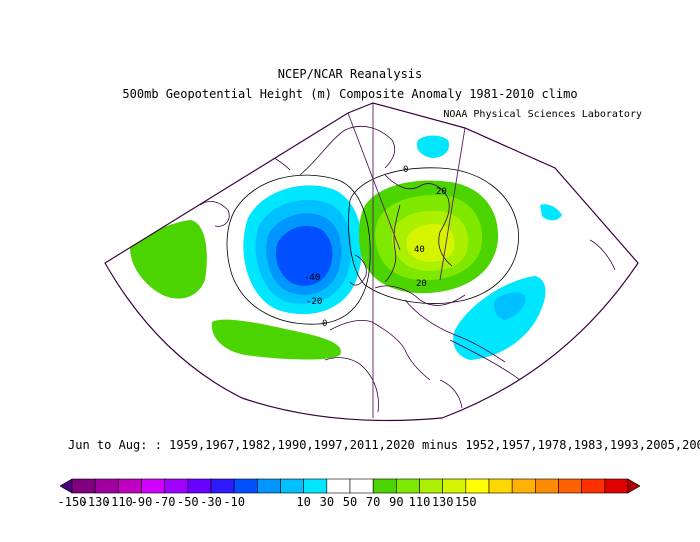 This screenshot has width=700, height=542. I want to click on colorbar-tick-label: 130, so click(442, 502).